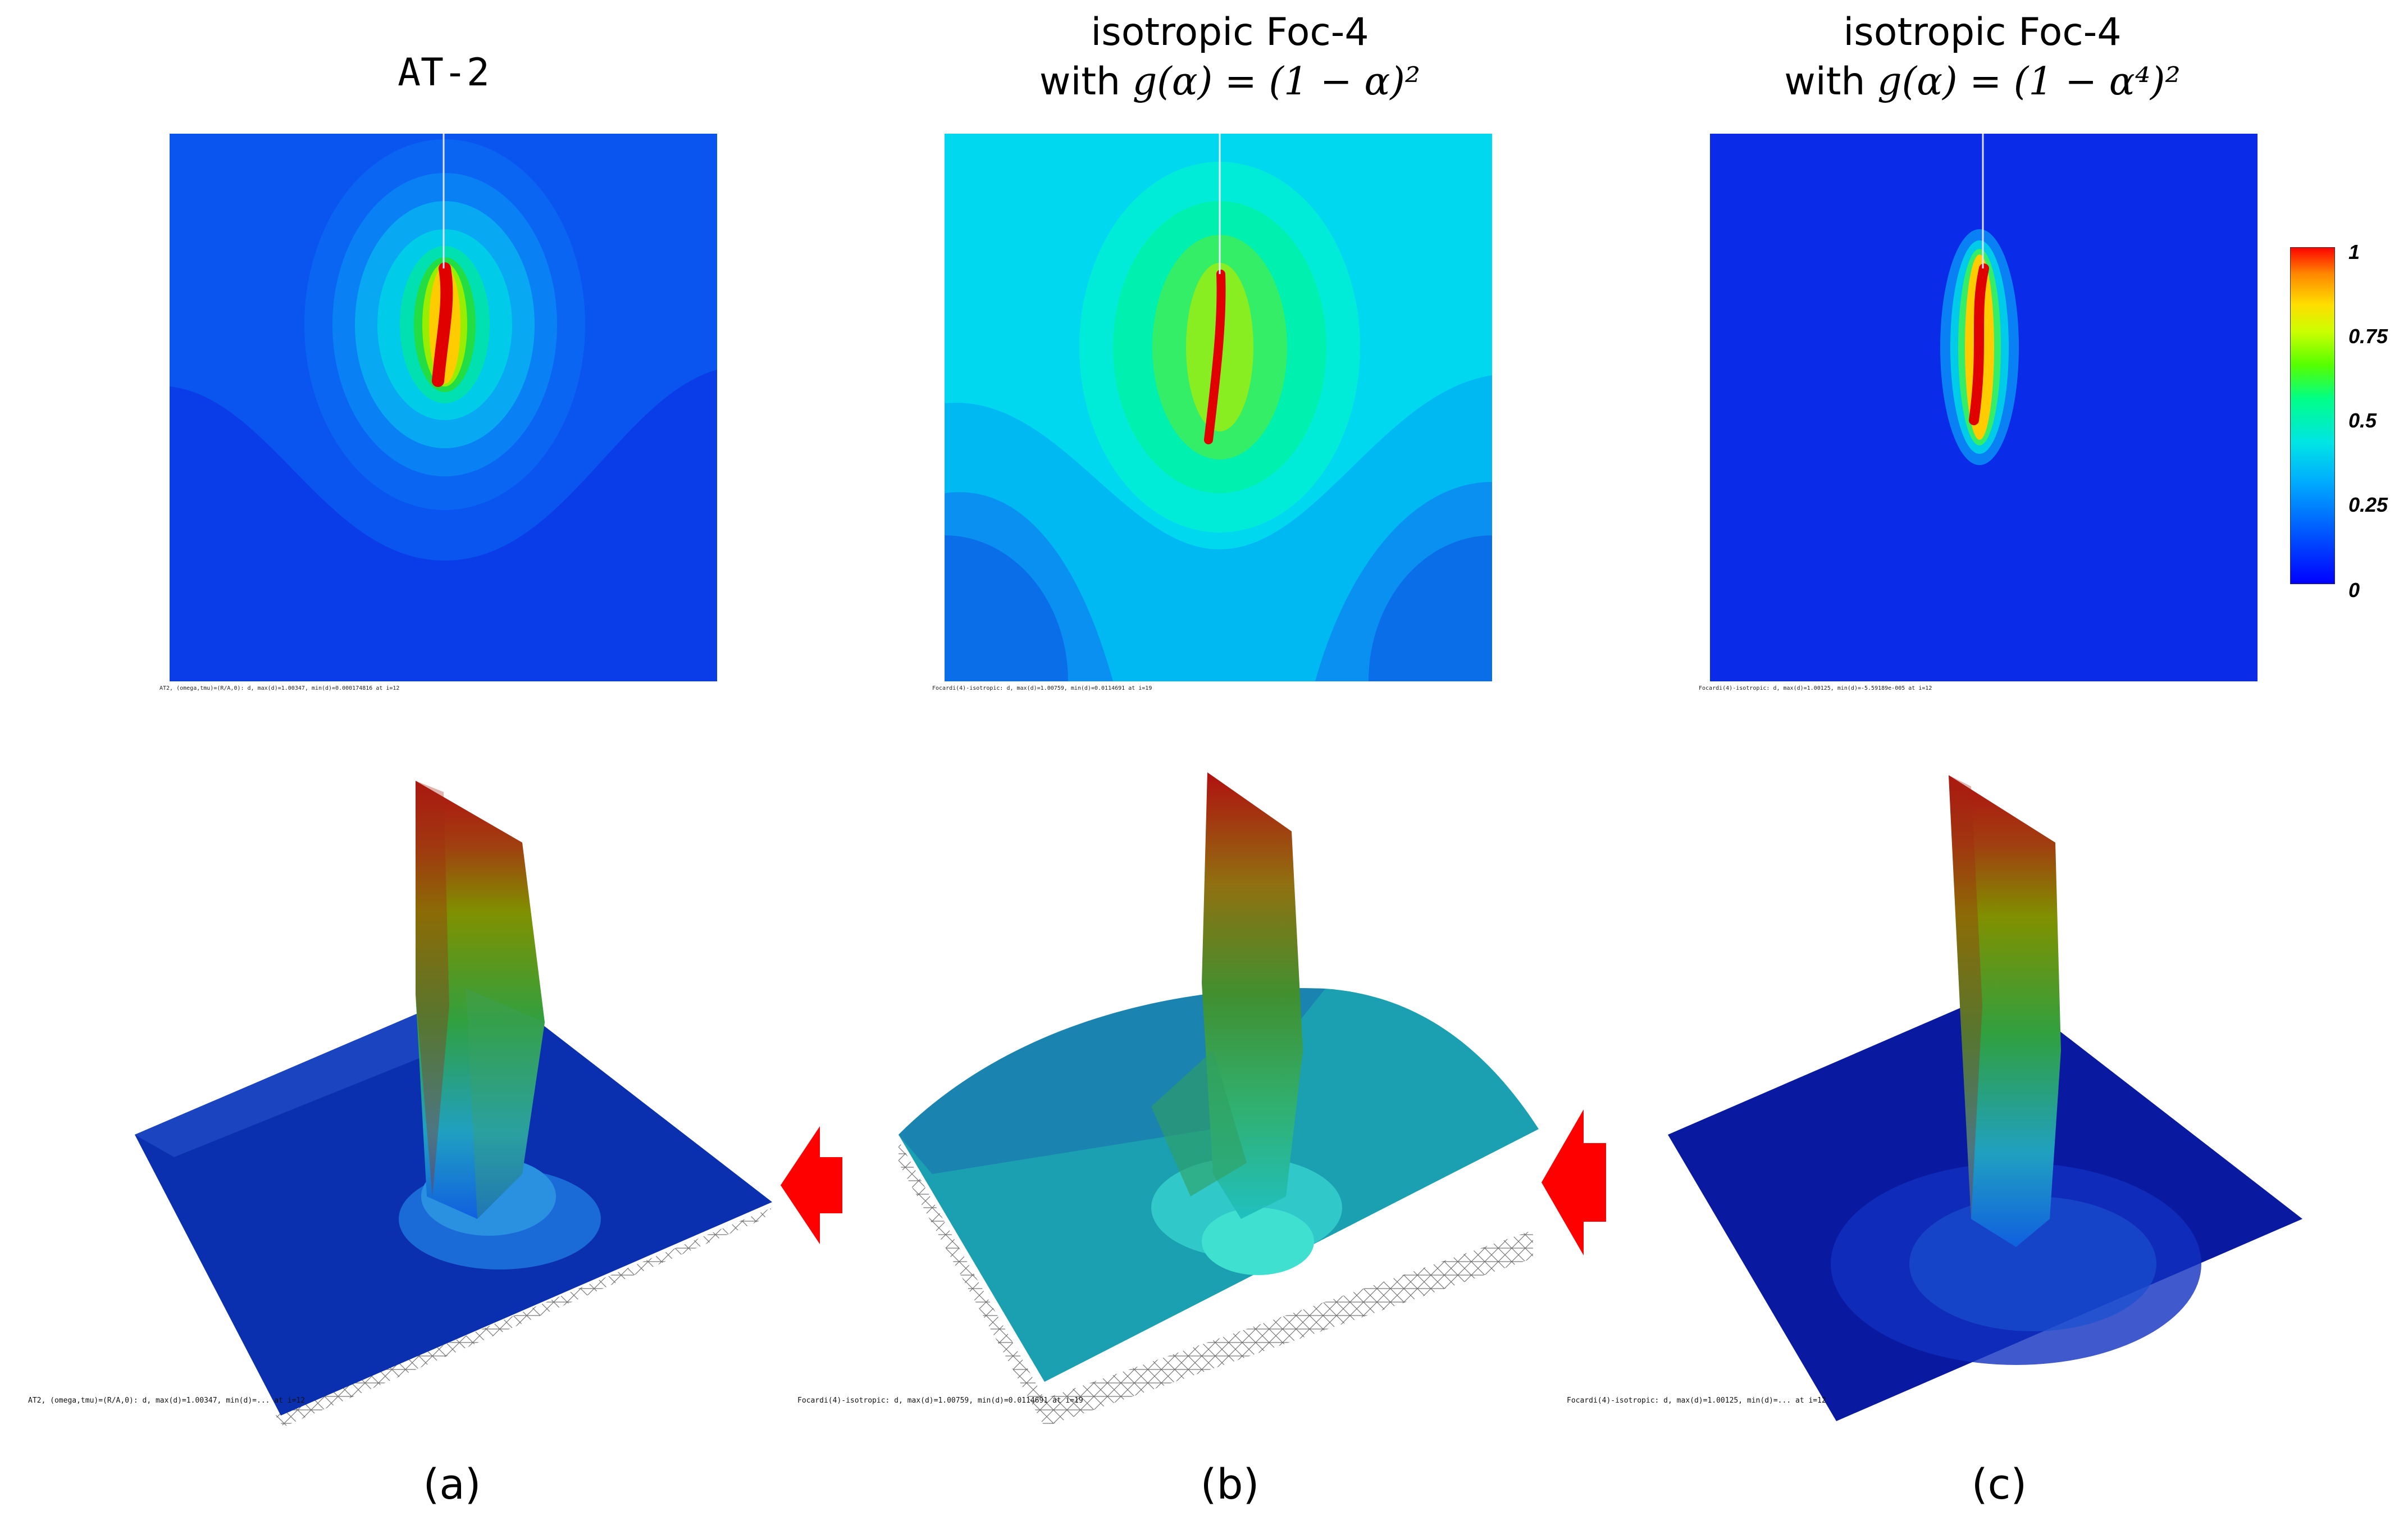 This screenshot has height=1520, width=2408. Describe the element at coordinates (1999, 1484) in the screenshot. I see `panel-c-label: (c)` at that location.